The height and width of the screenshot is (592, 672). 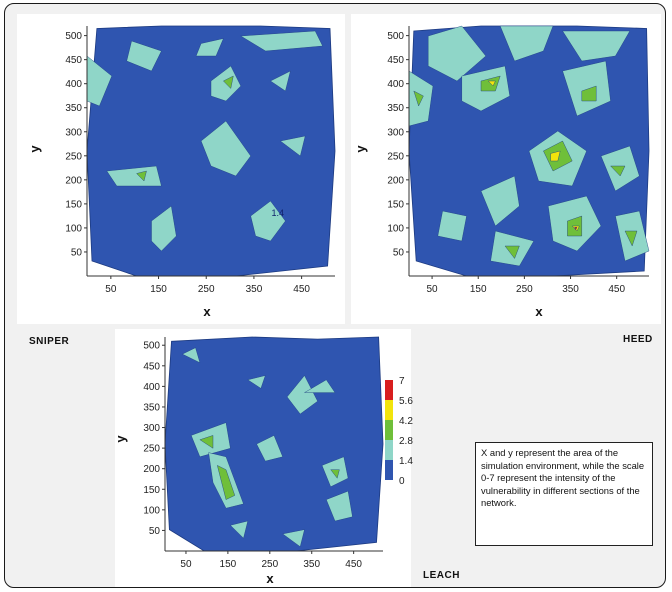 I want to click on colorbar-tick-label: 5.6, so click(x=406, y=401).